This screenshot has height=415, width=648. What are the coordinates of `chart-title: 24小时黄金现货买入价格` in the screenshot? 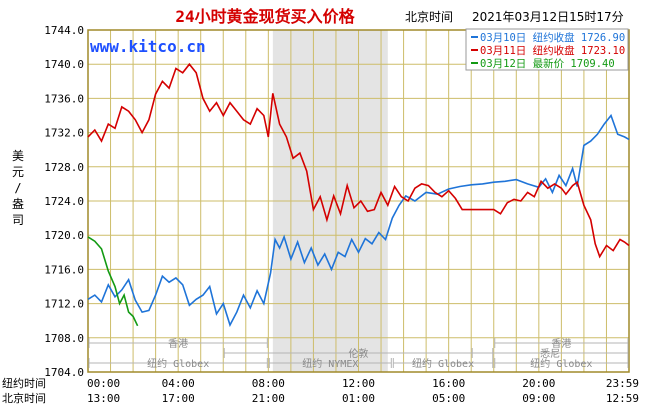 It's located at (265, 16).